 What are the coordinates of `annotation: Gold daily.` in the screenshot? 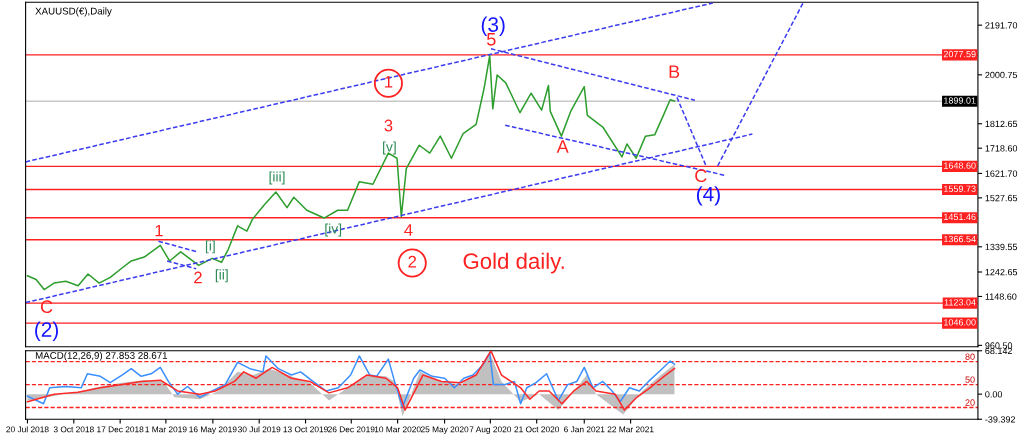 It's located at (513, 263).